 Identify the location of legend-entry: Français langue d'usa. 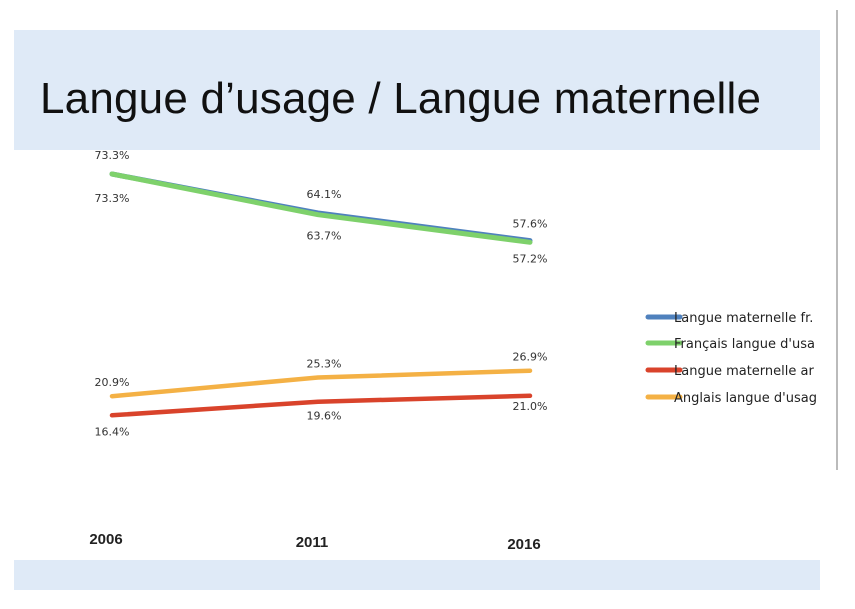
(744, 344).